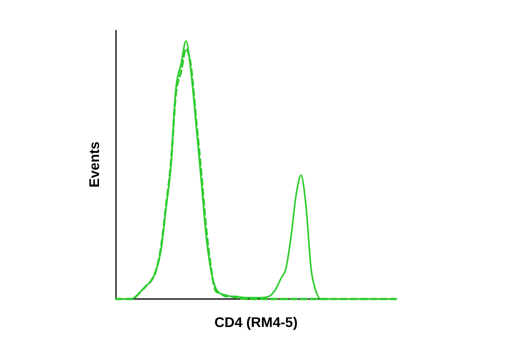  What do you see at coordinates (94, 164) in the screenshot?
I see `y-axis-title: Events` at bounding box center [94, 164].